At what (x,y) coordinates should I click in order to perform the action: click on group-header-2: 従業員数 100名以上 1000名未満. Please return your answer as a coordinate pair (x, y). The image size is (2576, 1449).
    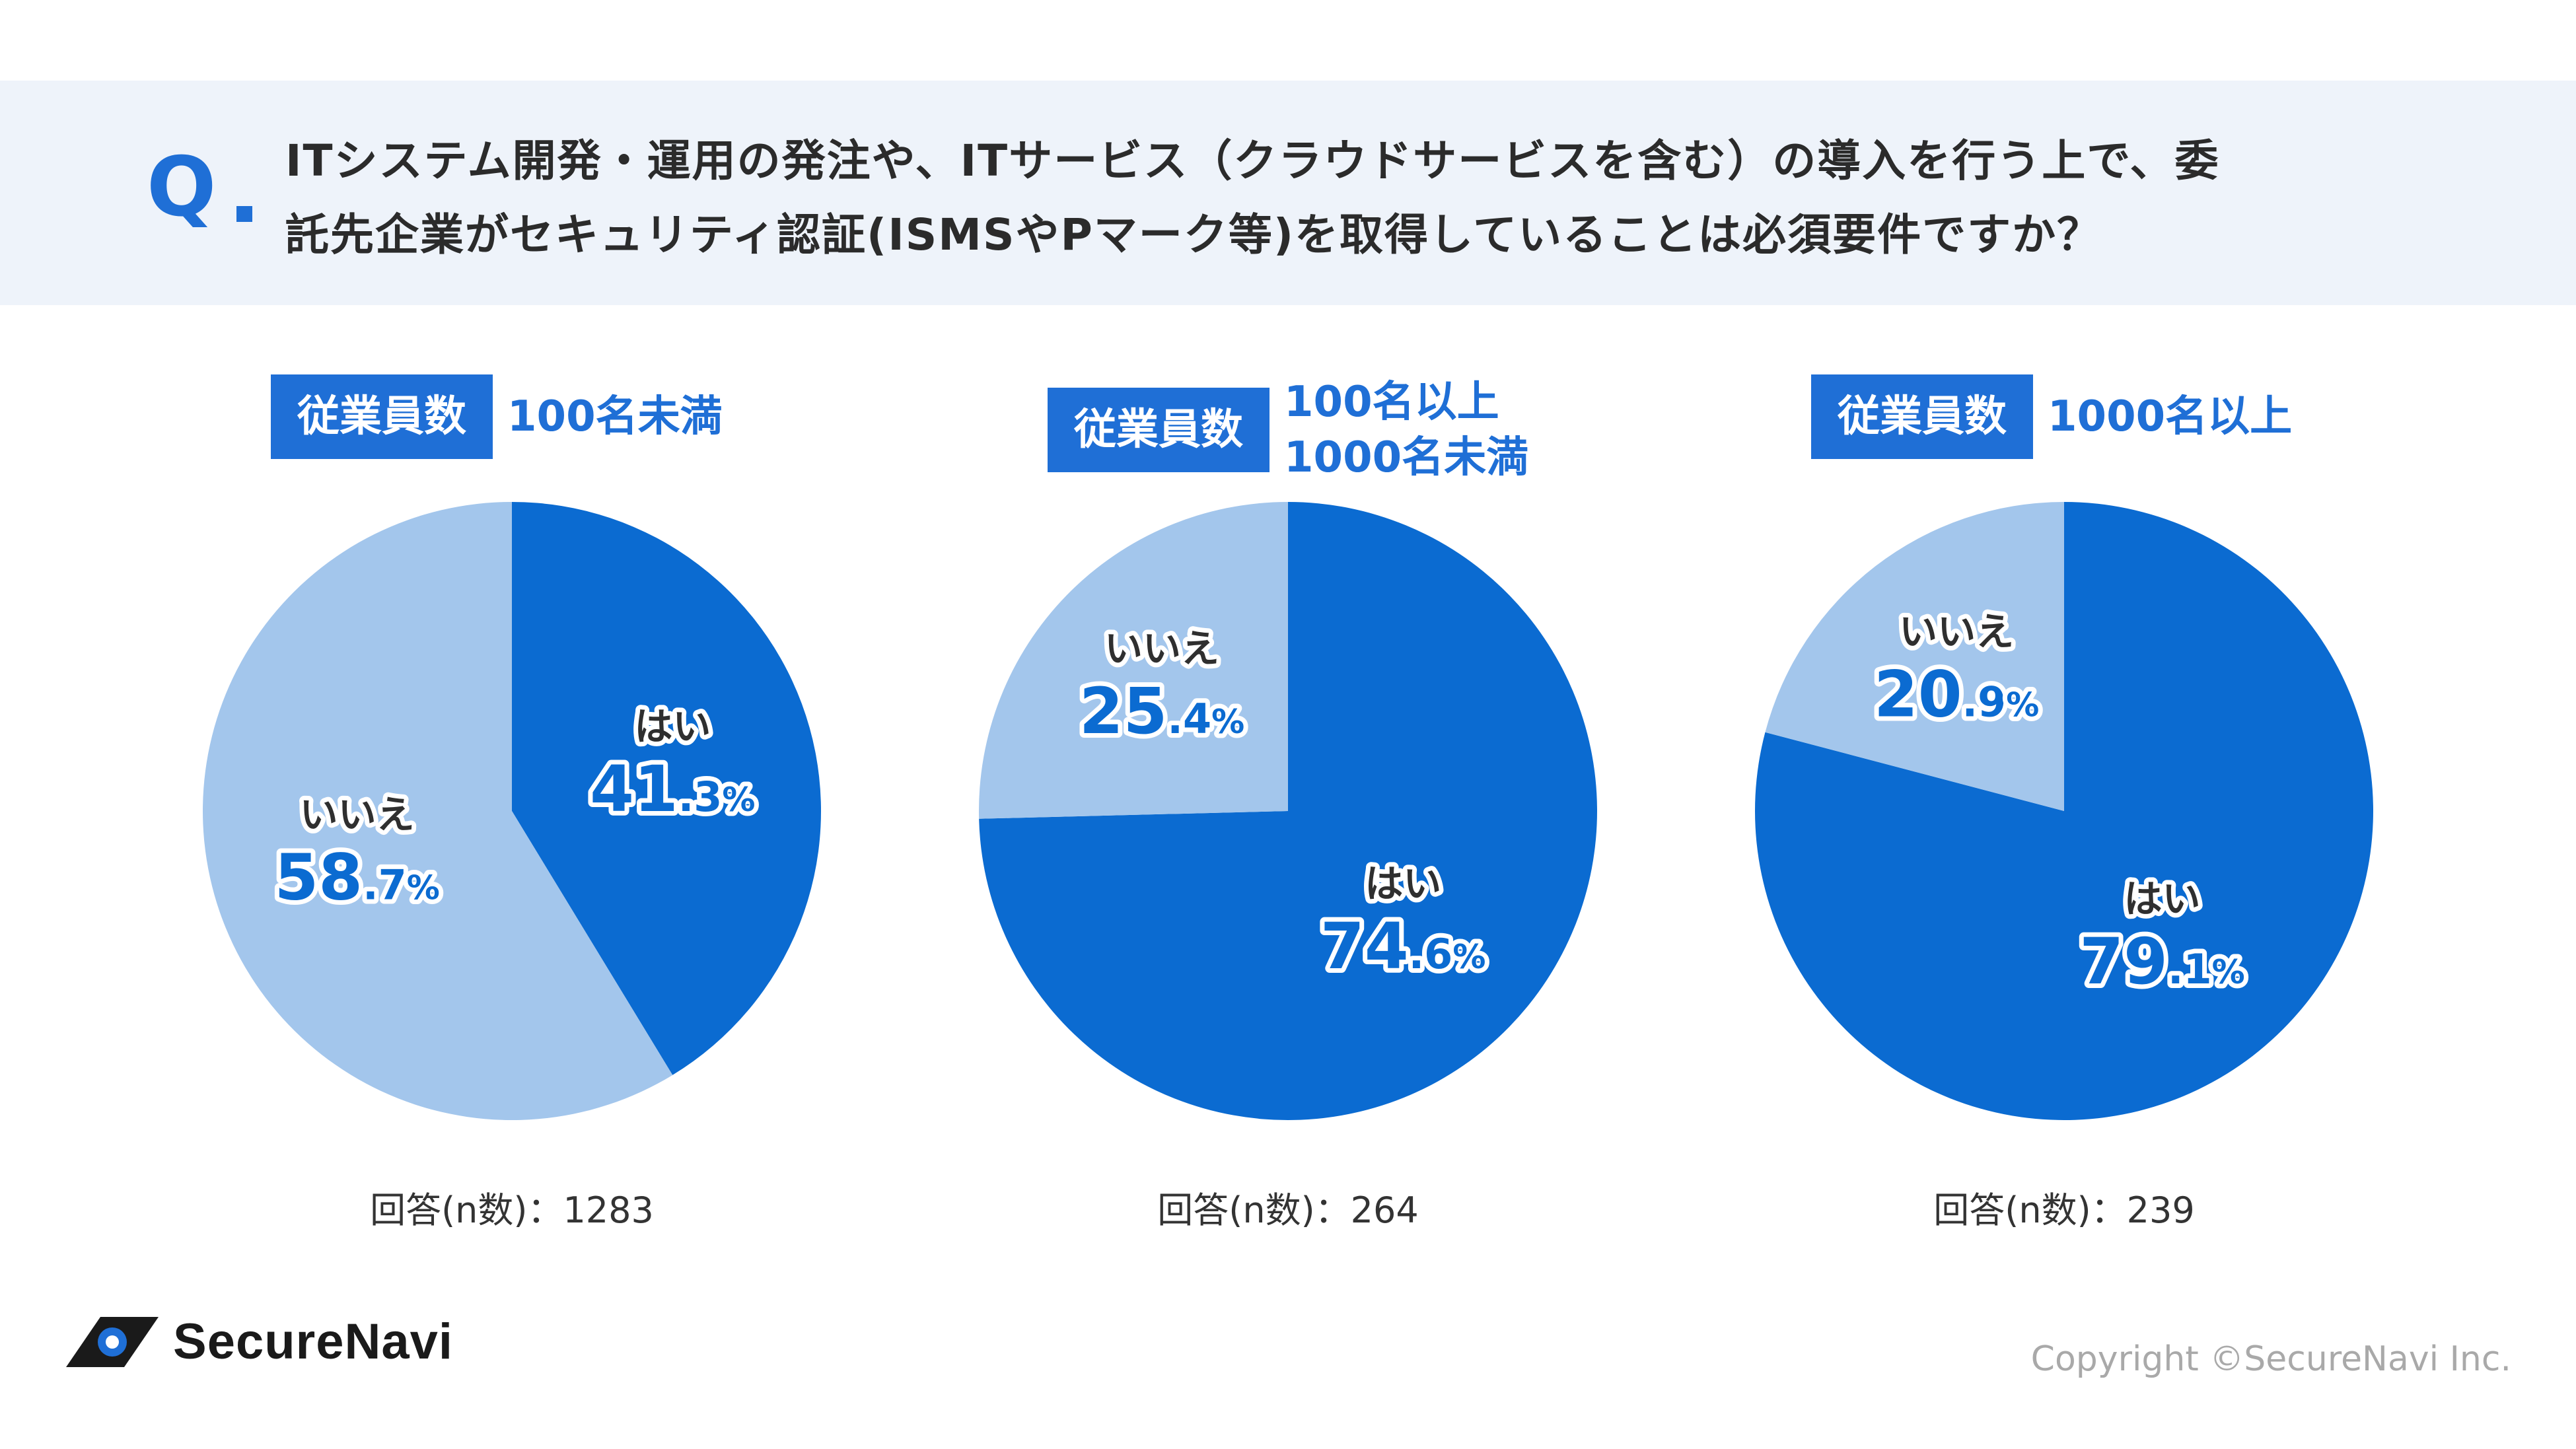
    Looking at the image, I should click on (1288, 430).